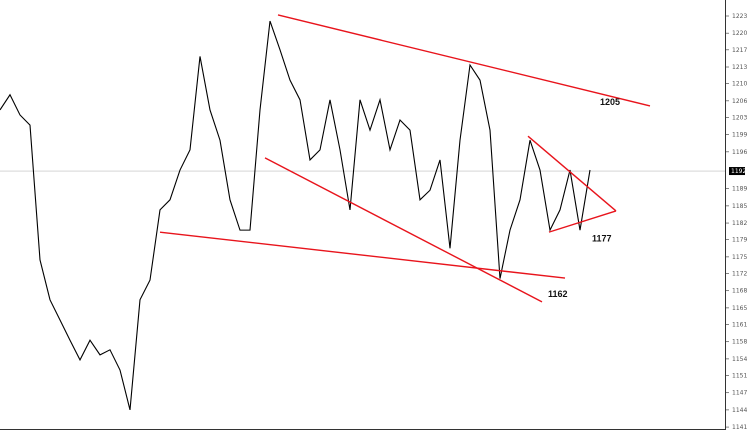  I want to click on y-tick-label: 1141, so click(739, 427).